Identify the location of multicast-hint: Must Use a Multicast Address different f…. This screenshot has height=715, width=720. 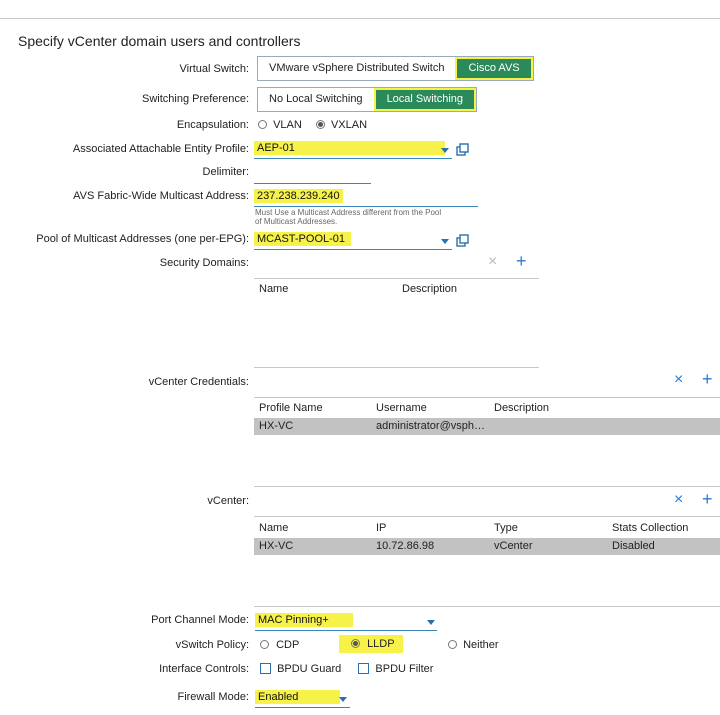
(348, 217).